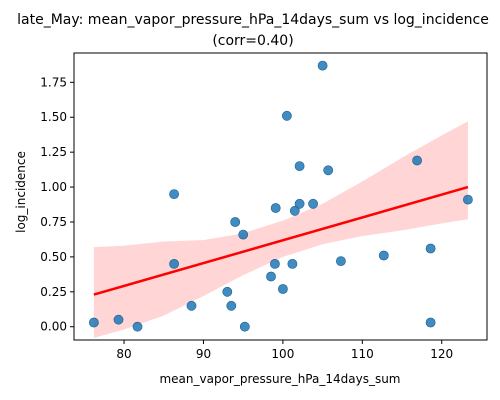 The width and height of the screenshot is (500, 400). Describe the element at coordinates (21, 192) in the screenshot. I see `y-axis-label: log_incidence` at that location.